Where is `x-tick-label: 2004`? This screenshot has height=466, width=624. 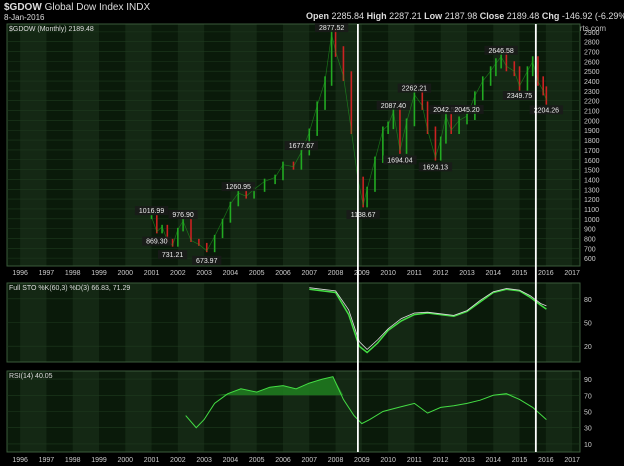 x-tick-label: 2004 is located at coordinates (231, 273).